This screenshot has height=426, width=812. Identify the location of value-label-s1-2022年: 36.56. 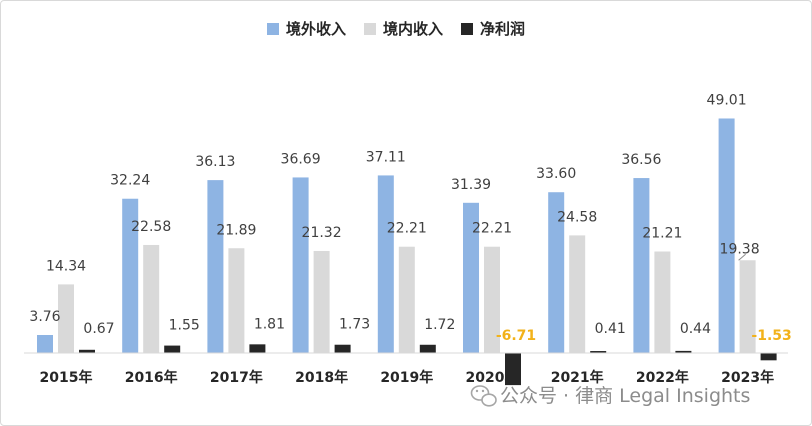
(641, 160).